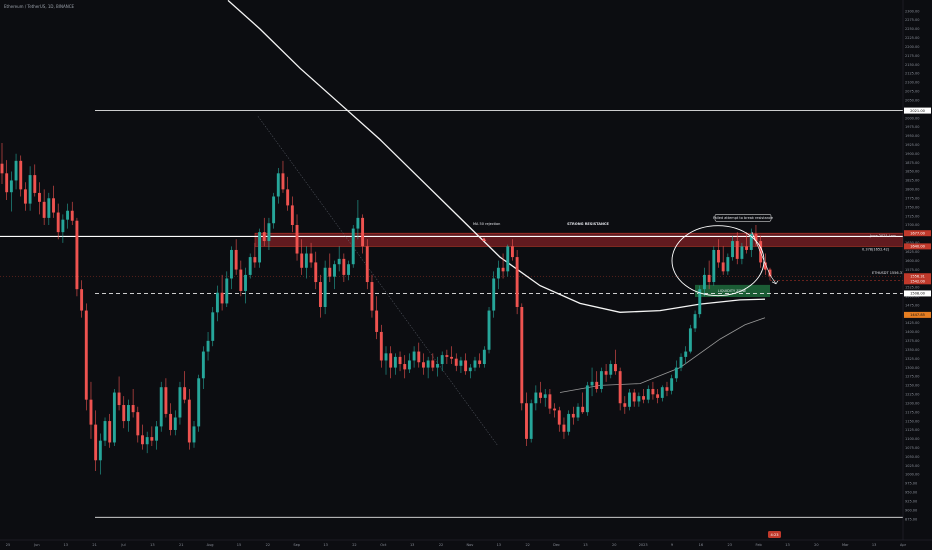 The height and width of the screenshot is (550, 932). I want to click on y-tick-label: 1850.00, so click(912, 172).